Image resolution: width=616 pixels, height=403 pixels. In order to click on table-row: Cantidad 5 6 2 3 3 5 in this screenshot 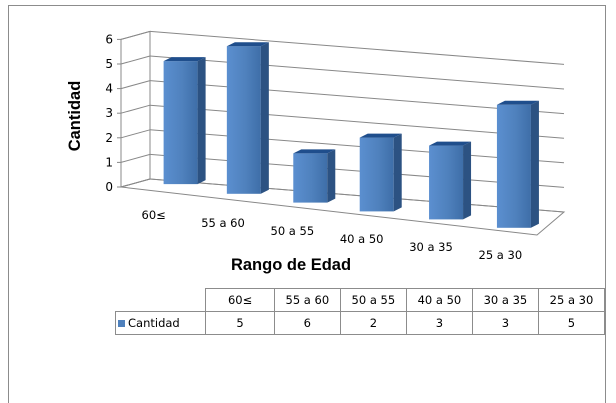, I will do `click(360, 323)`.